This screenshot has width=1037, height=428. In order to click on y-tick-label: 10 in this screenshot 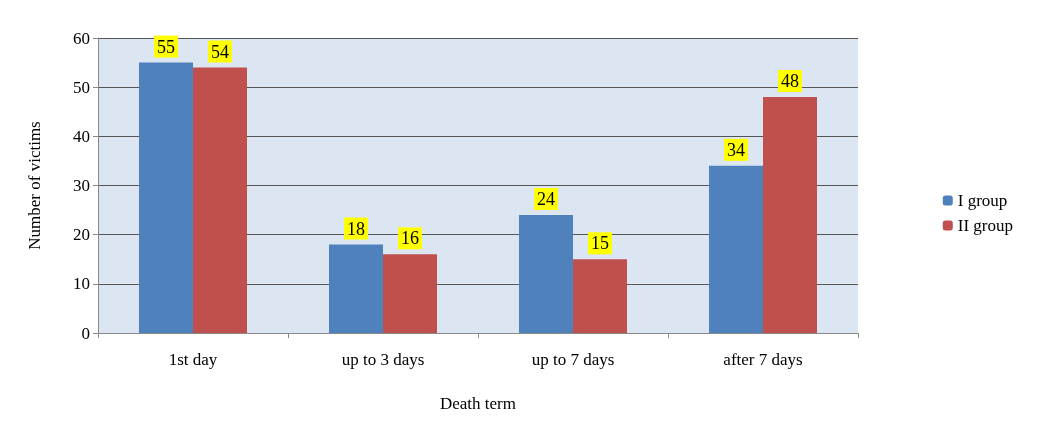, I will do `click(81, 284)`.